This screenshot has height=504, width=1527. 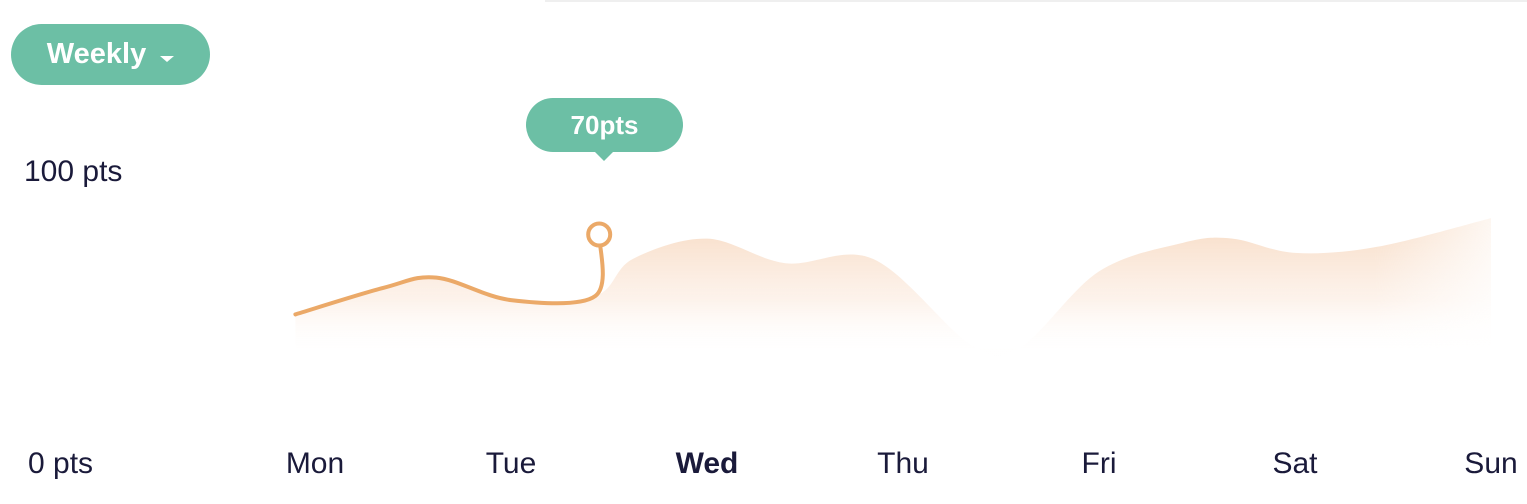 What do you see at coordinates (96, 54) in the screenshot?
I see `period-select-label: Weekly` at bounding box center [96, 54].